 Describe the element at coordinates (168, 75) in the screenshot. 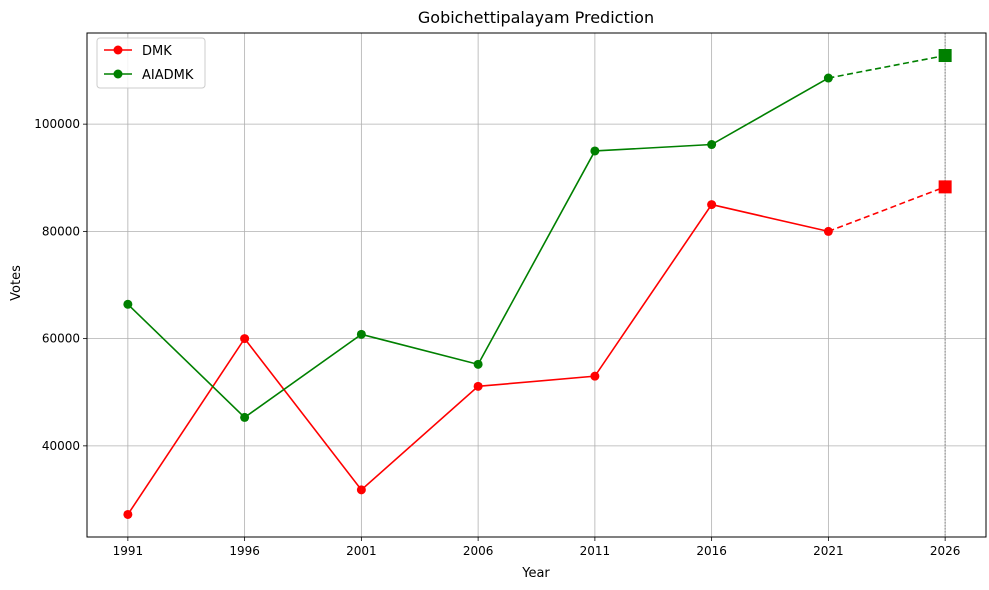

I see `legend-label-aiadmk: AIADMK` at that location.